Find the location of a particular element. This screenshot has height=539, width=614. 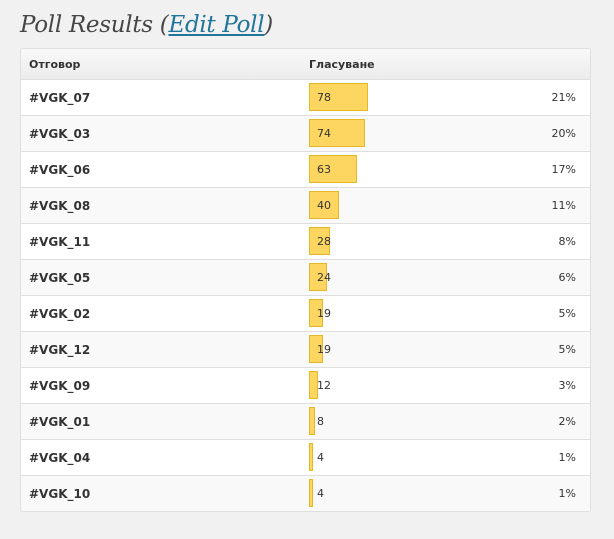

page-title: Poll Results (Edit Poll) is located at coordinates (146, 25).